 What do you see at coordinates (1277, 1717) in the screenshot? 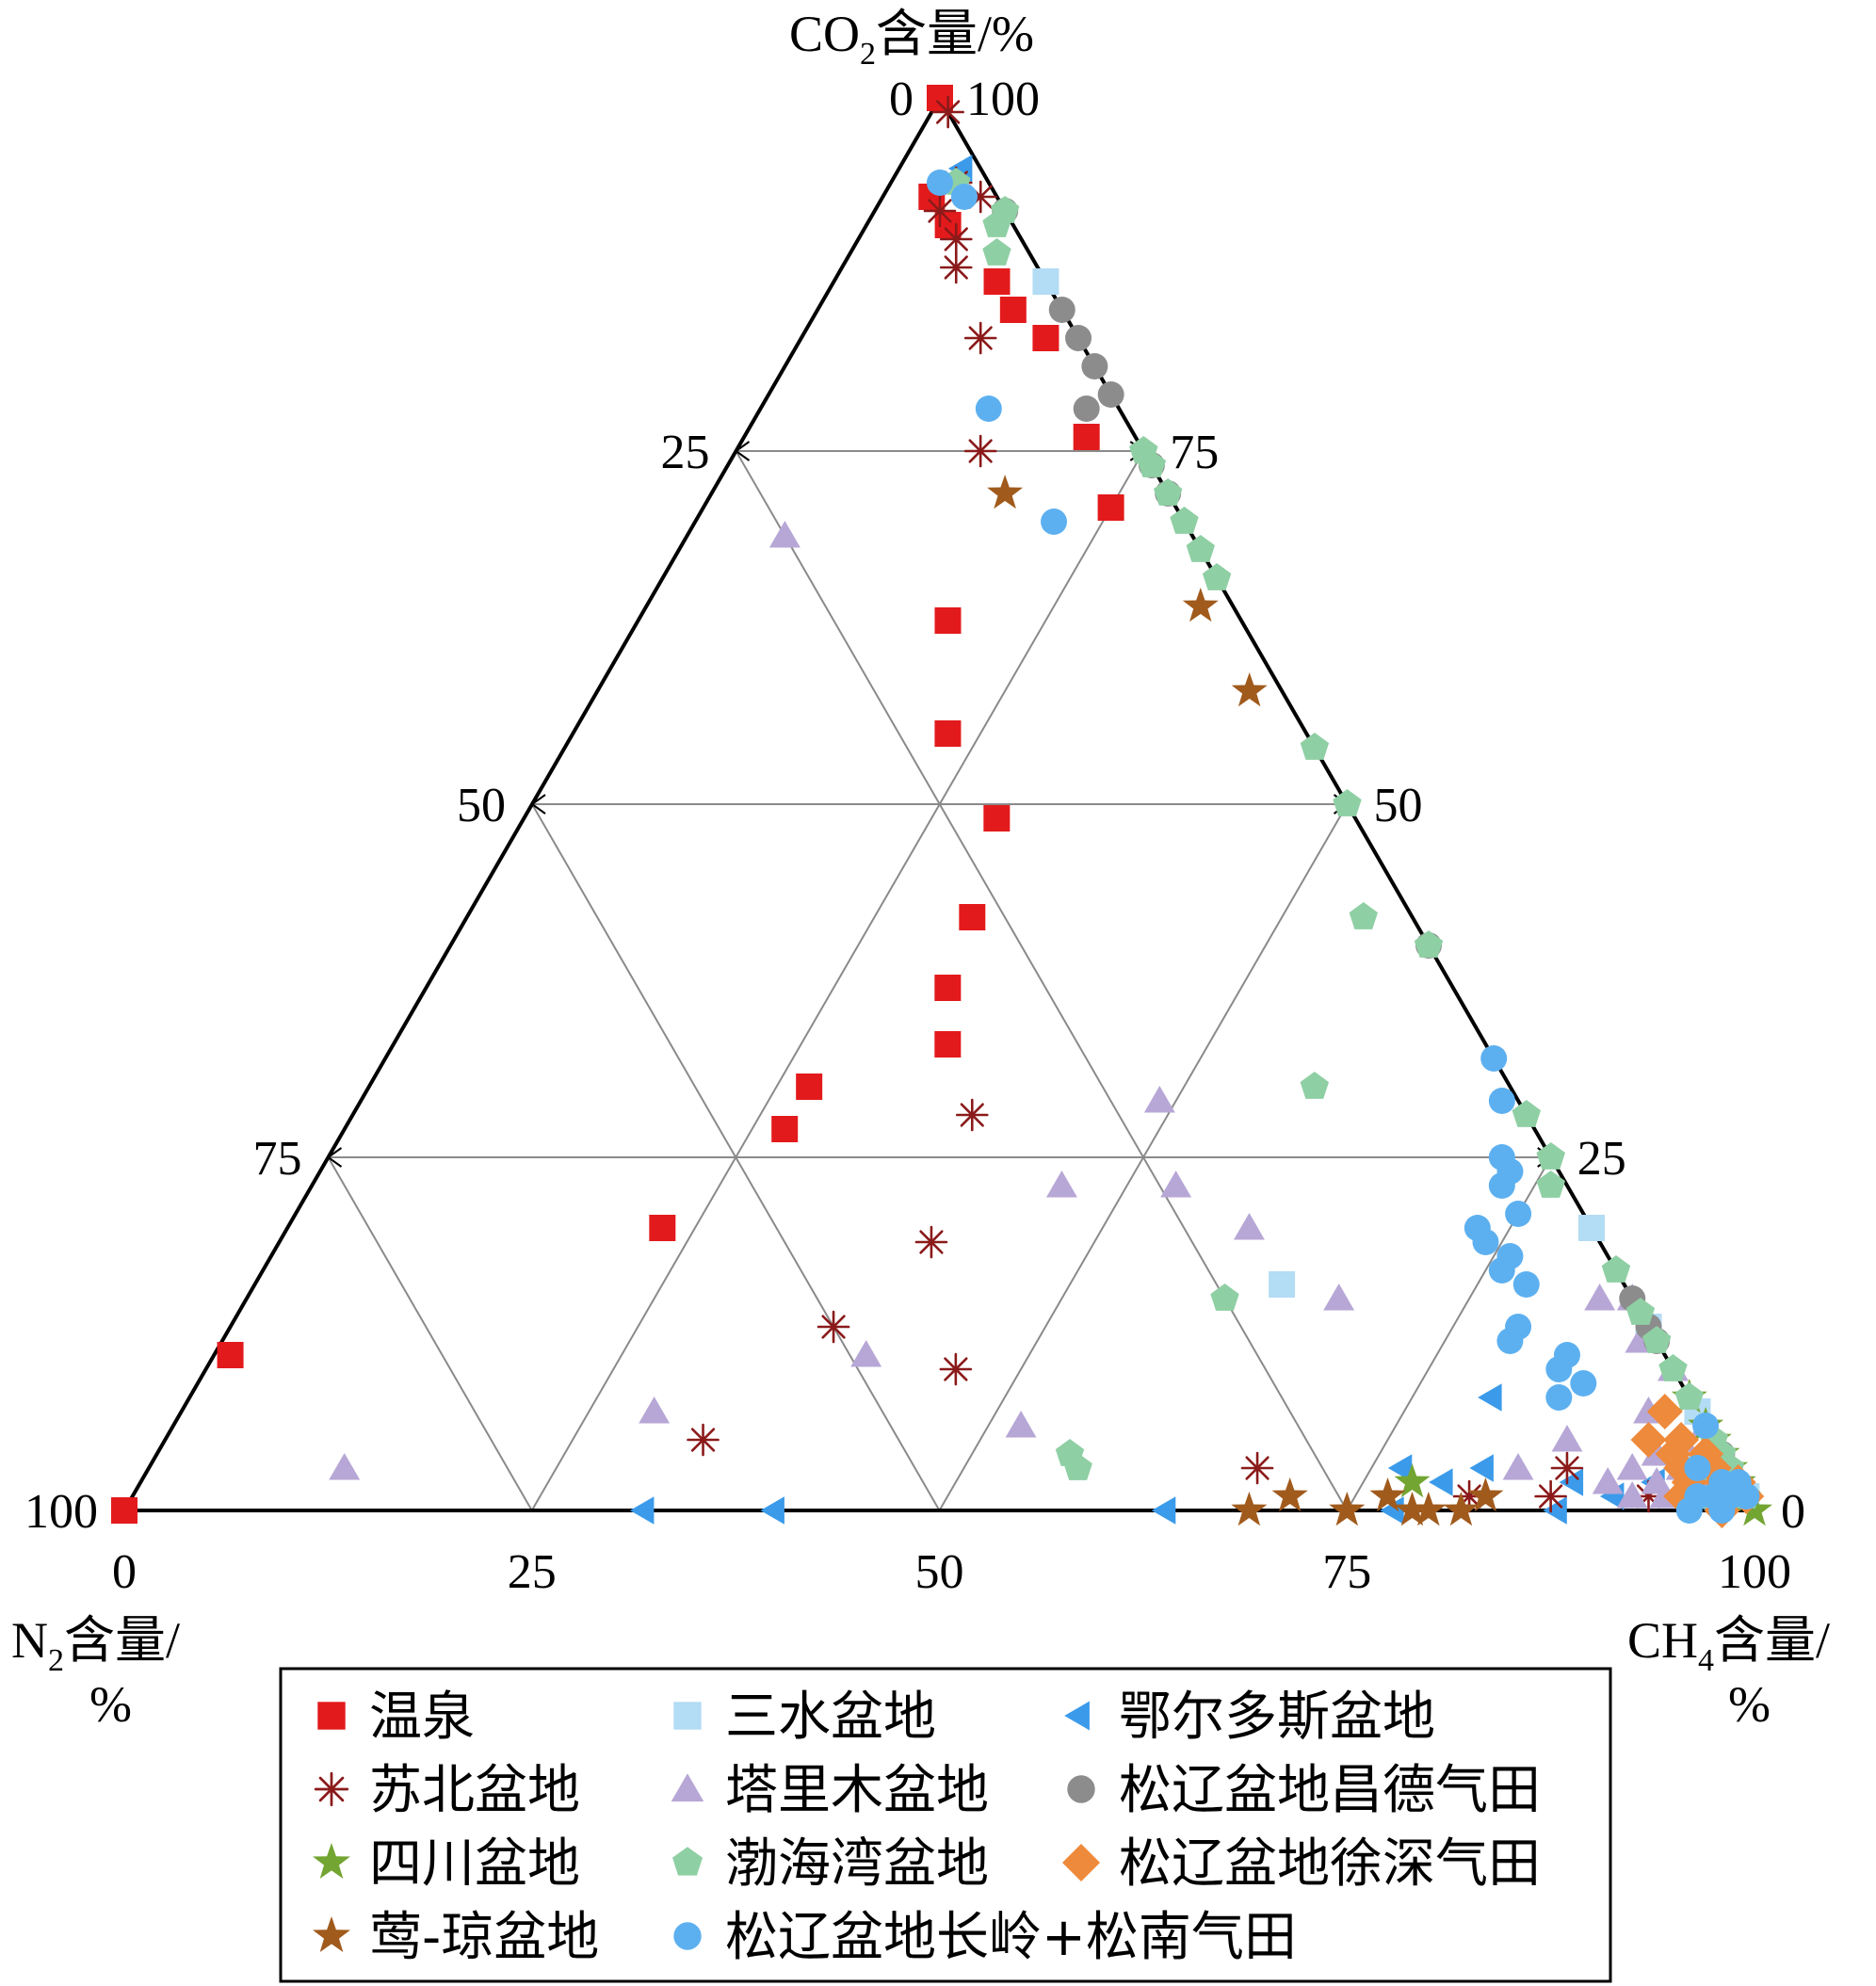
I see `legend-label-3: 鄂尔多斯盆地` at bounding box center [1277, 1717].